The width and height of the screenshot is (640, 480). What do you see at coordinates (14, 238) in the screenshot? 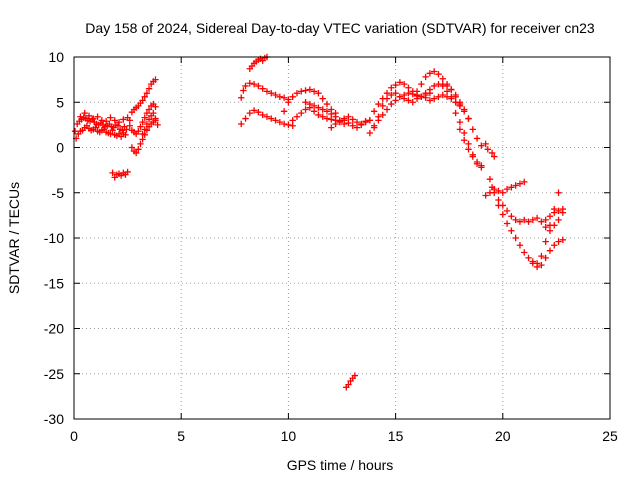
I see `y-axis-label: SDTVAR / TECUs` at bounding box center [14, 238].